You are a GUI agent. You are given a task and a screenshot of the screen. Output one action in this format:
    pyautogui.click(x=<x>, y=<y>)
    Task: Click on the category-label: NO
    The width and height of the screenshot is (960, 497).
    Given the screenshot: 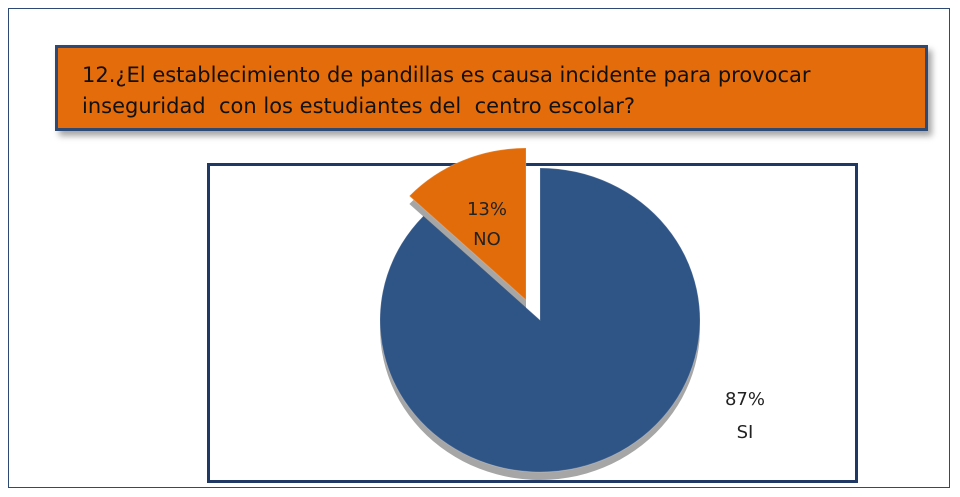 What is the action you would take?
    pyautogui.click(x=487, y=239)
    